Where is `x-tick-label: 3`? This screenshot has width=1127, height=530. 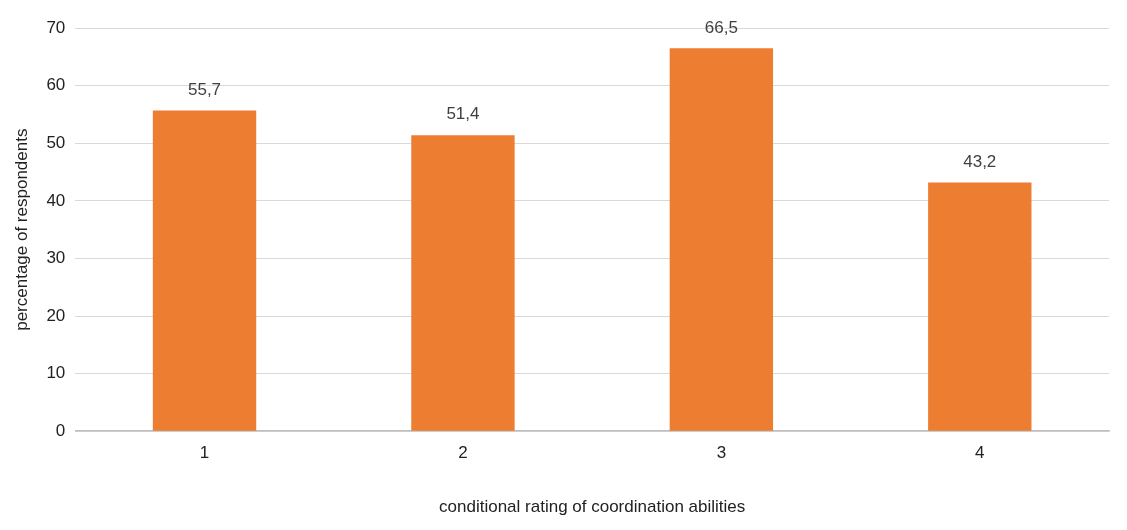
x-tick-label: 3 is located at coordinates (721, 453).